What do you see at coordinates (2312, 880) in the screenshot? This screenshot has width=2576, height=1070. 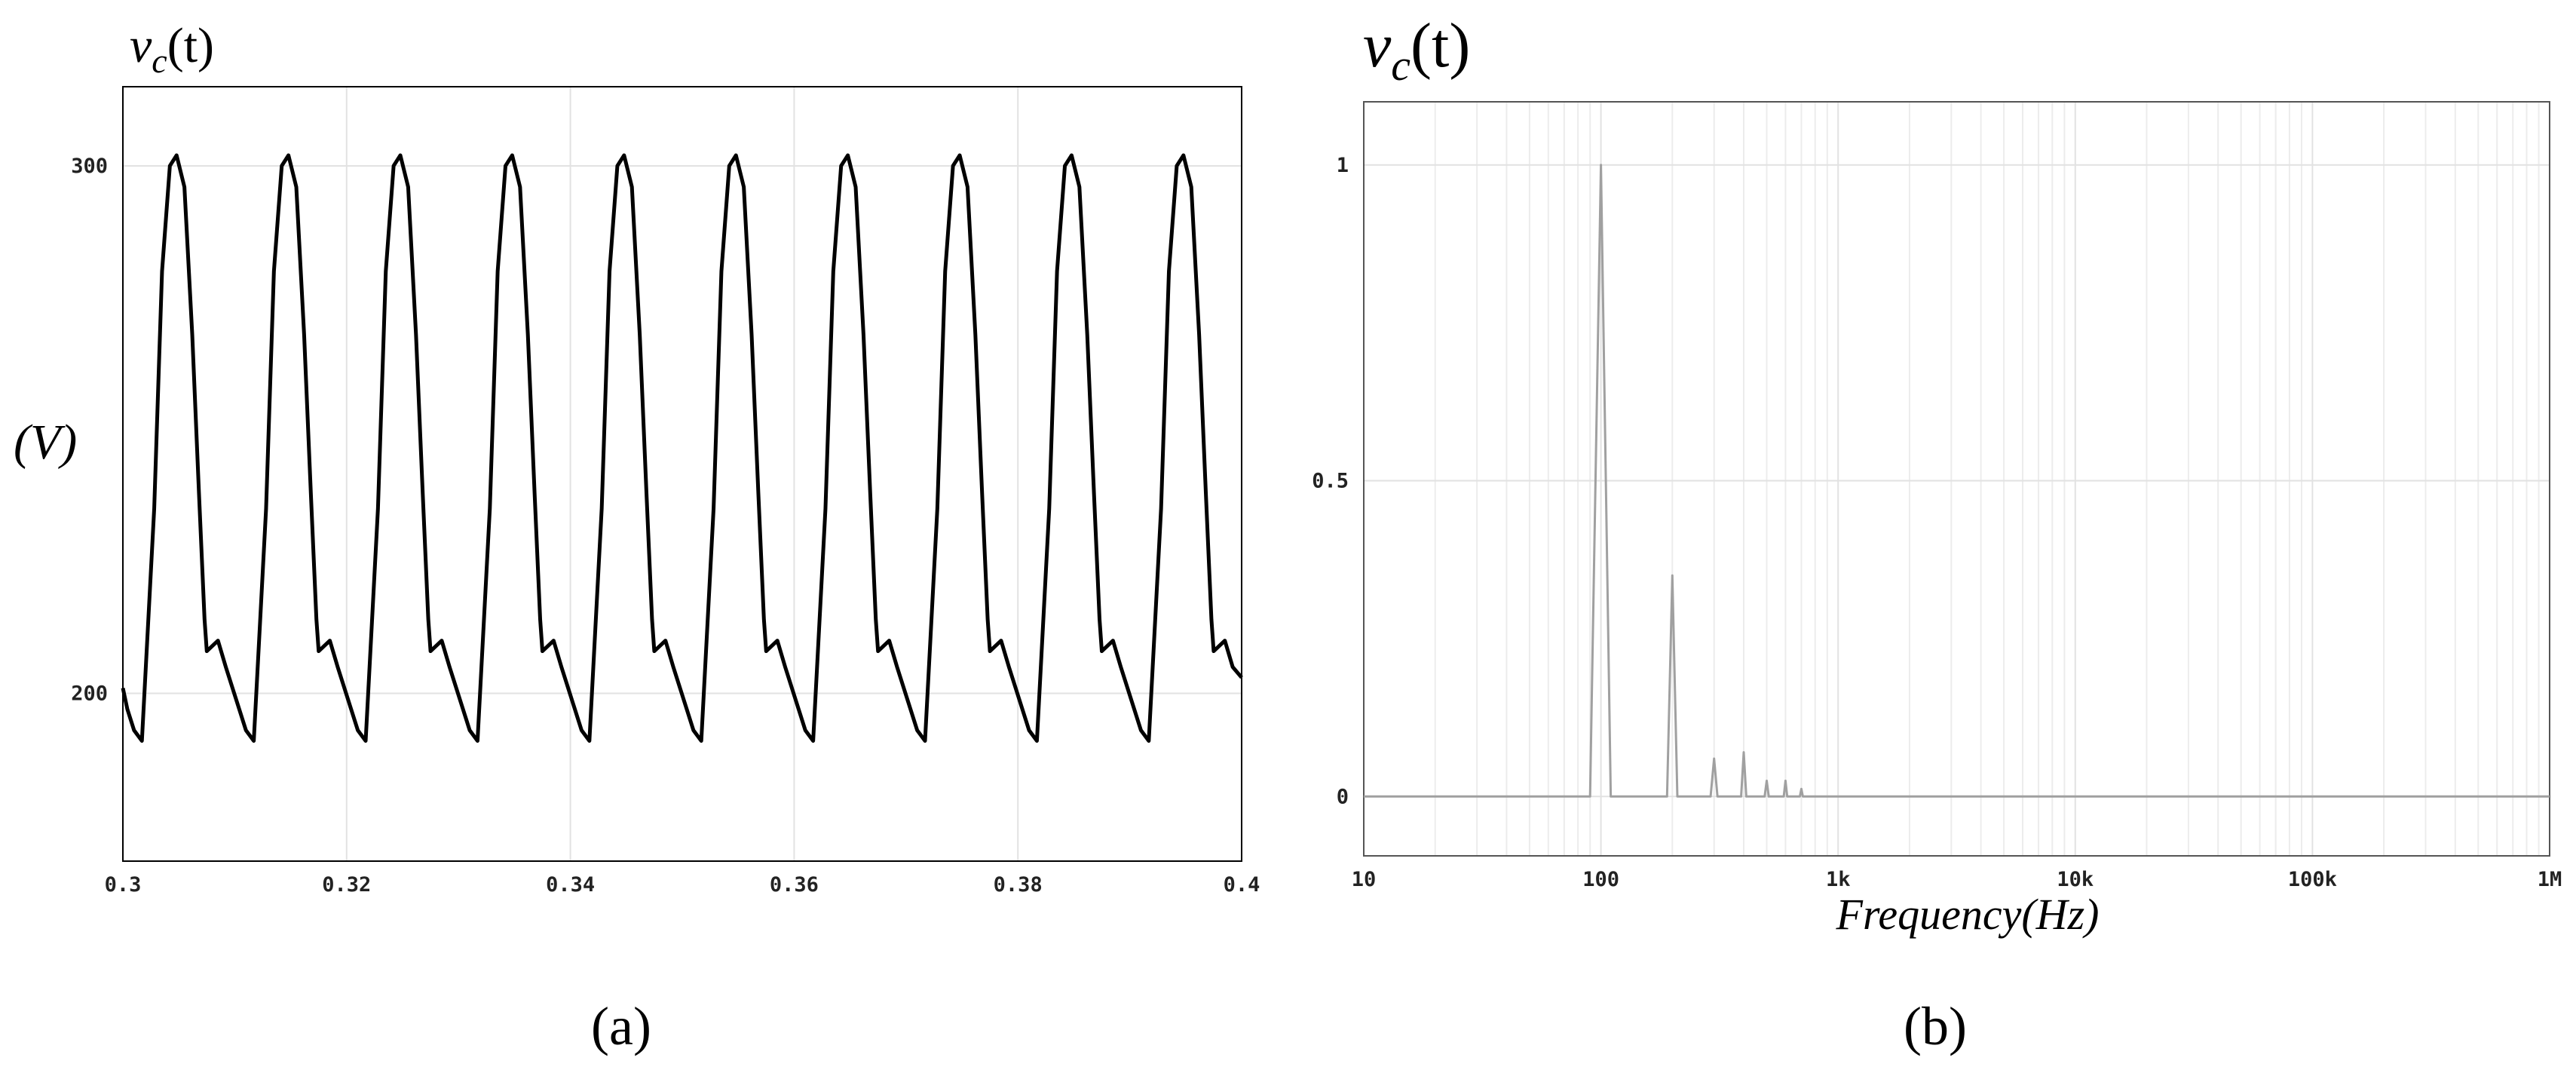 I see `x-tick-label: 100k` at bounding box center [2312, 880].